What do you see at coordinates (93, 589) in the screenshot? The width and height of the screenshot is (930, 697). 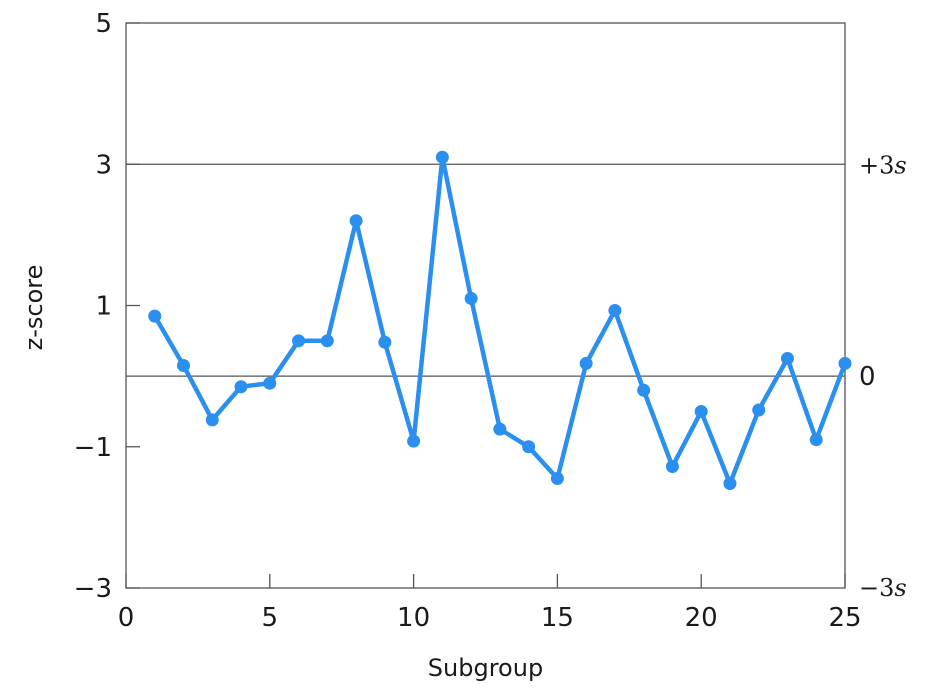 I see `y-tick-label: −3` at bounding box center [93, 589].